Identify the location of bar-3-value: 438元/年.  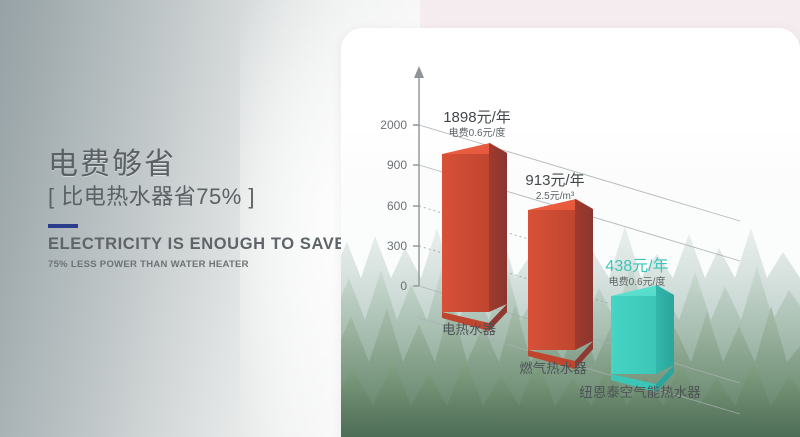
(636, 266).